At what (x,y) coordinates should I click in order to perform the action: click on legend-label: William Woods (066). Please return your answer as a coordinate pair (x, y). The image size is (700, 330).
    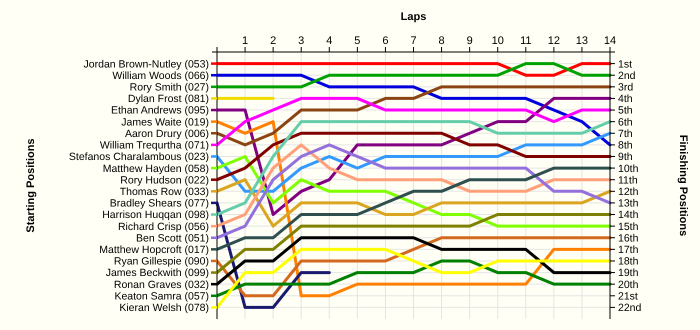
    Looking at the image, I should click on (160, 76).